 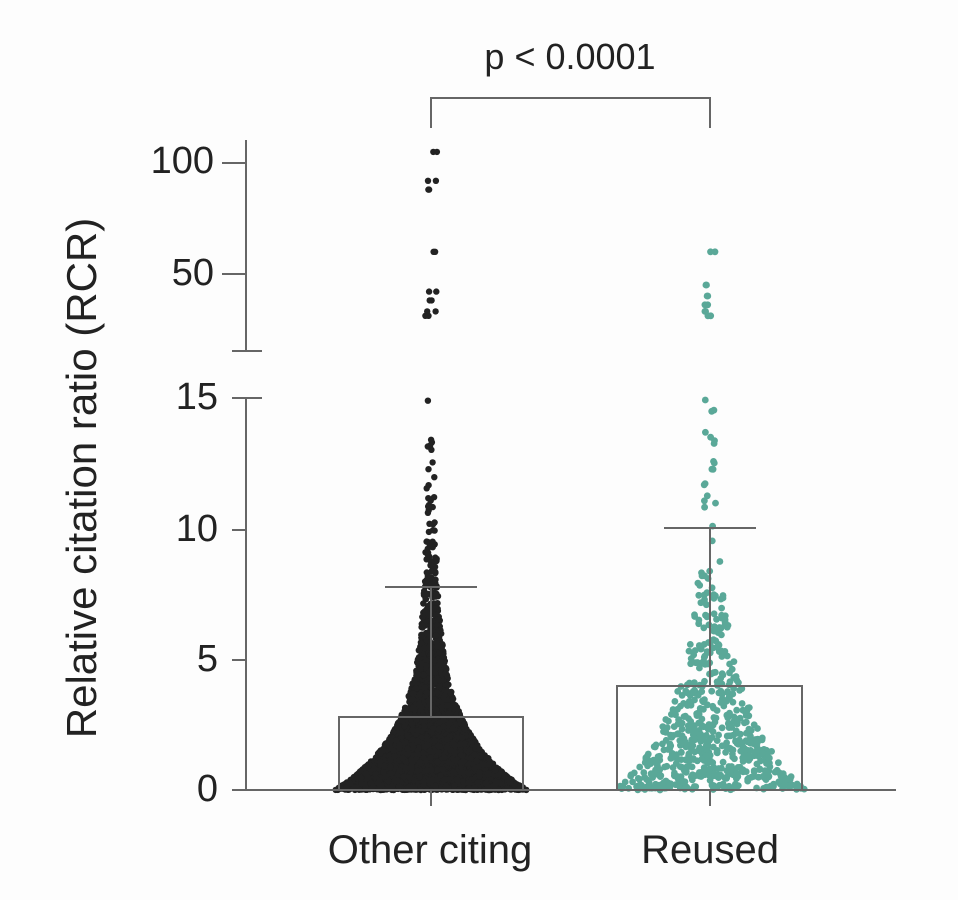 What do you see at coordinates (430, 850) in the screenshot?
I see `x-label-other-citing: Other citing` at bounding box center [430, 850].